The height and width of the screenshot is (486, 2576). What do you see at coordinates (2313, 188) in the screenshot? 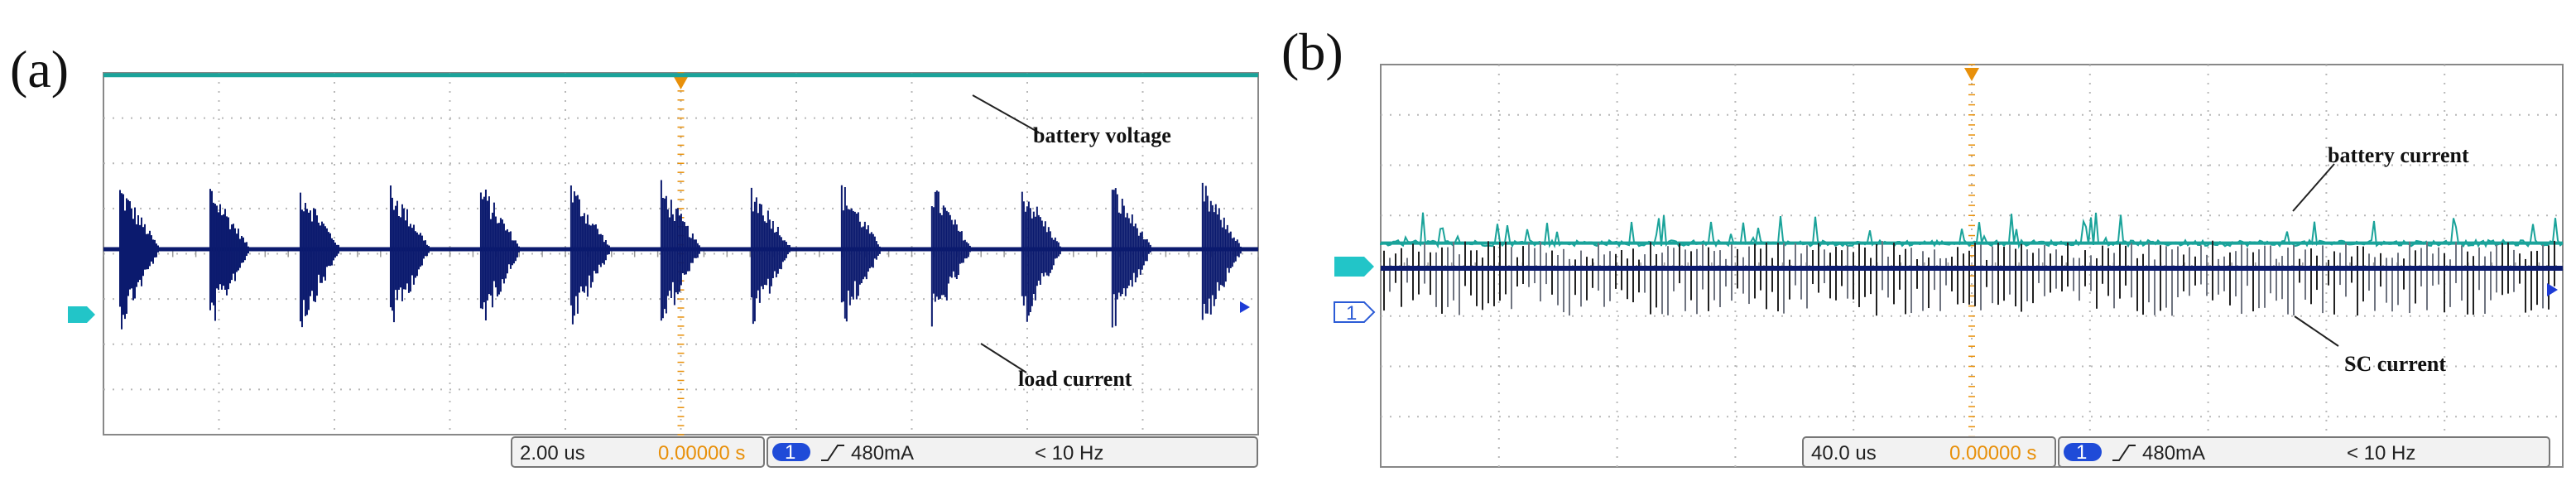
I see `annotation-arrow-battery-current` at bounding box center [2313, 188].